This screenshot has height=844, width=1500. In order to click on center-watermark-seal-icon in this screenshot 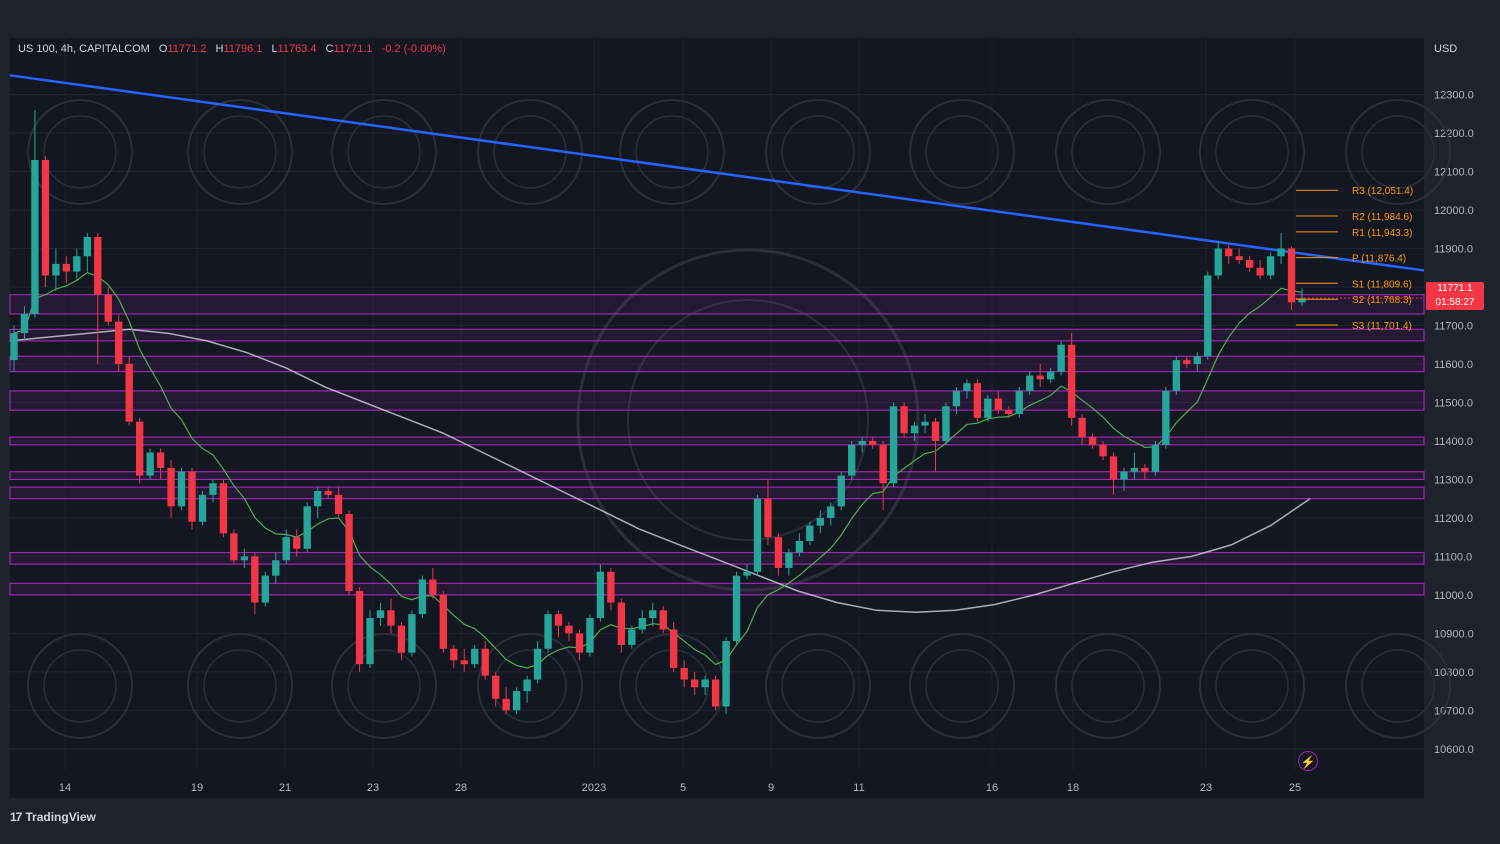, I will do `click(748, 420)`.